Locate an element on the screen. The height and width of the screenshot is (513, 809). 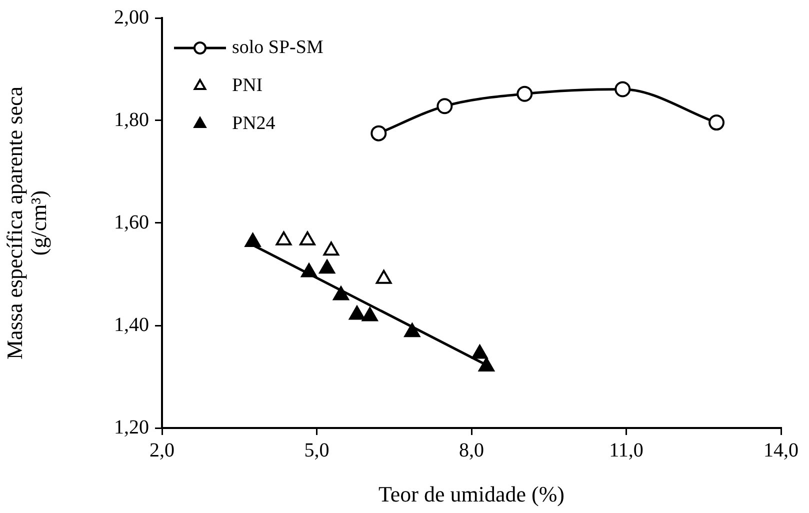
y-tick-label: 1,20 is located at coordinates (131, 427).